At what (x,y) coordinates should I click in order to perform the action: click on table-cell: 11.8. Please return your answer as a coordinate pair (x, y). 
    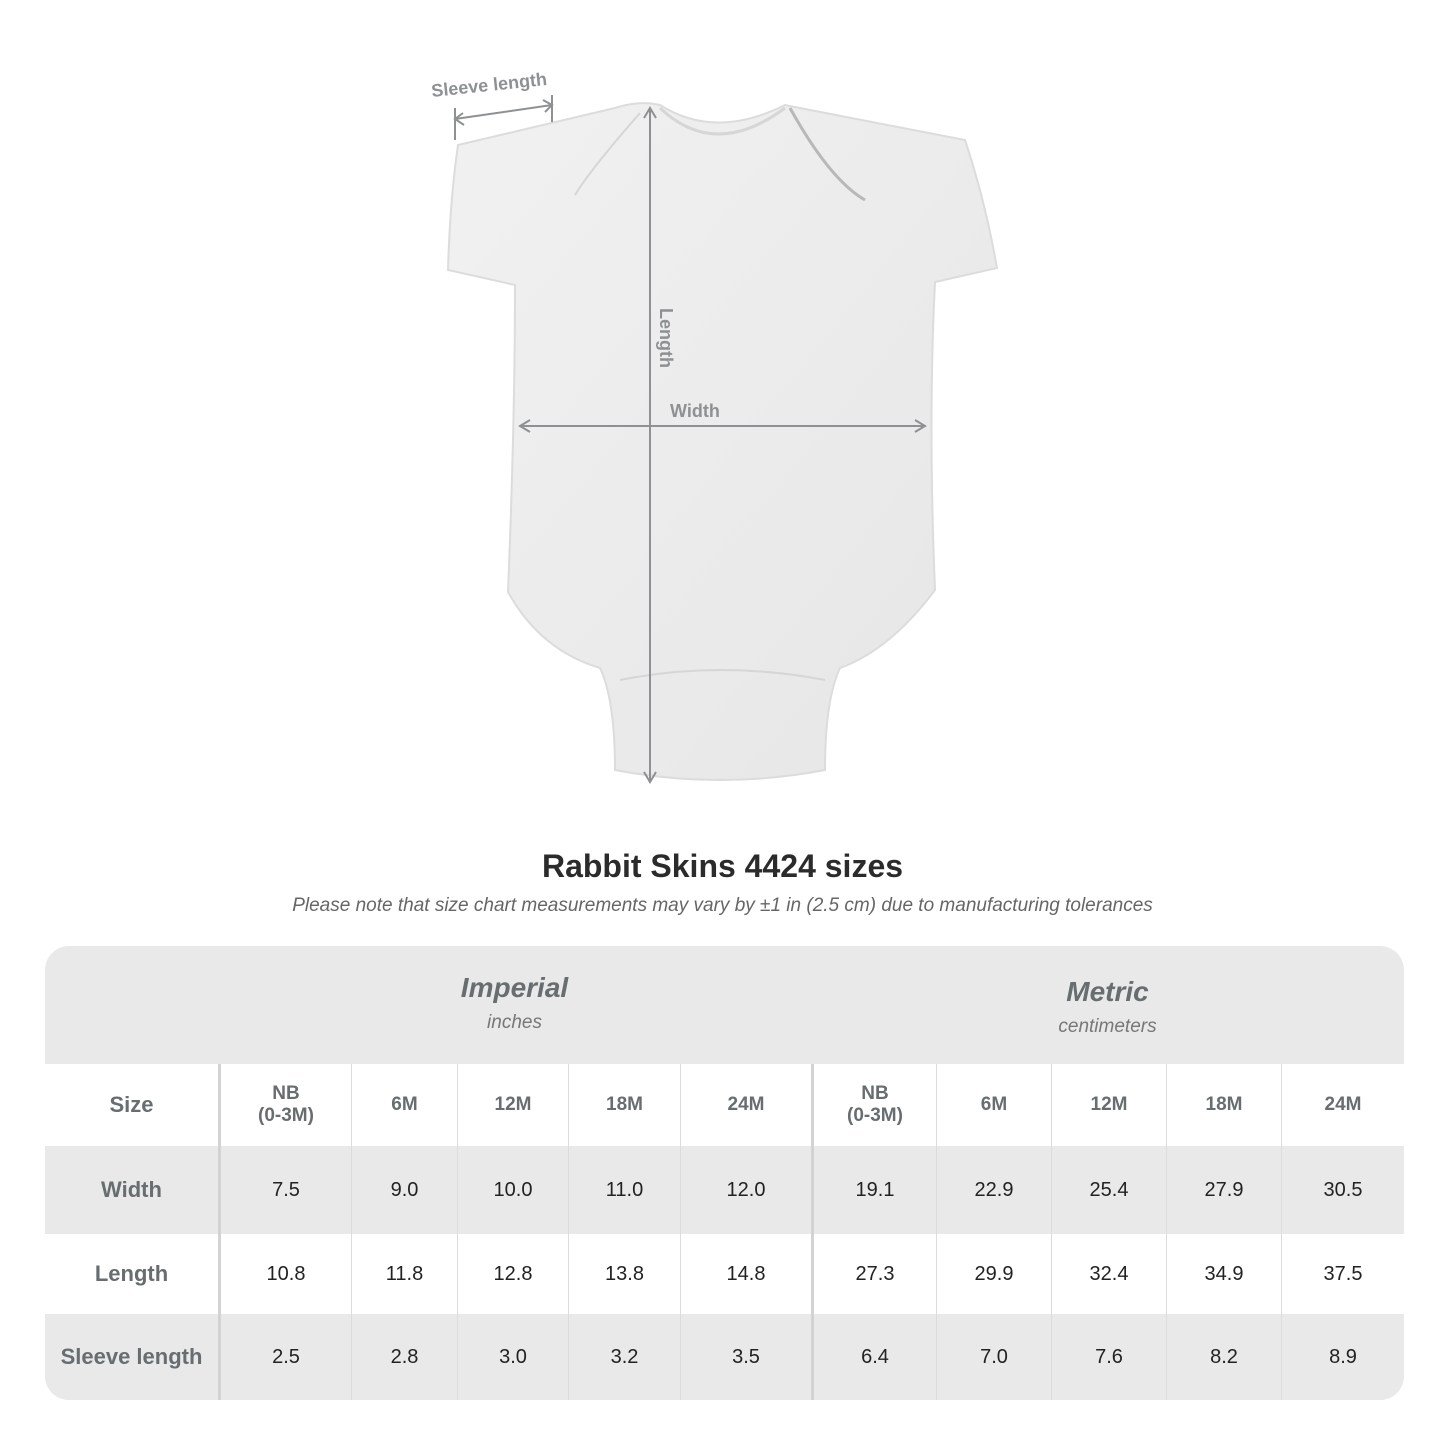
    Looking at the image, I should click on (404, 1274).